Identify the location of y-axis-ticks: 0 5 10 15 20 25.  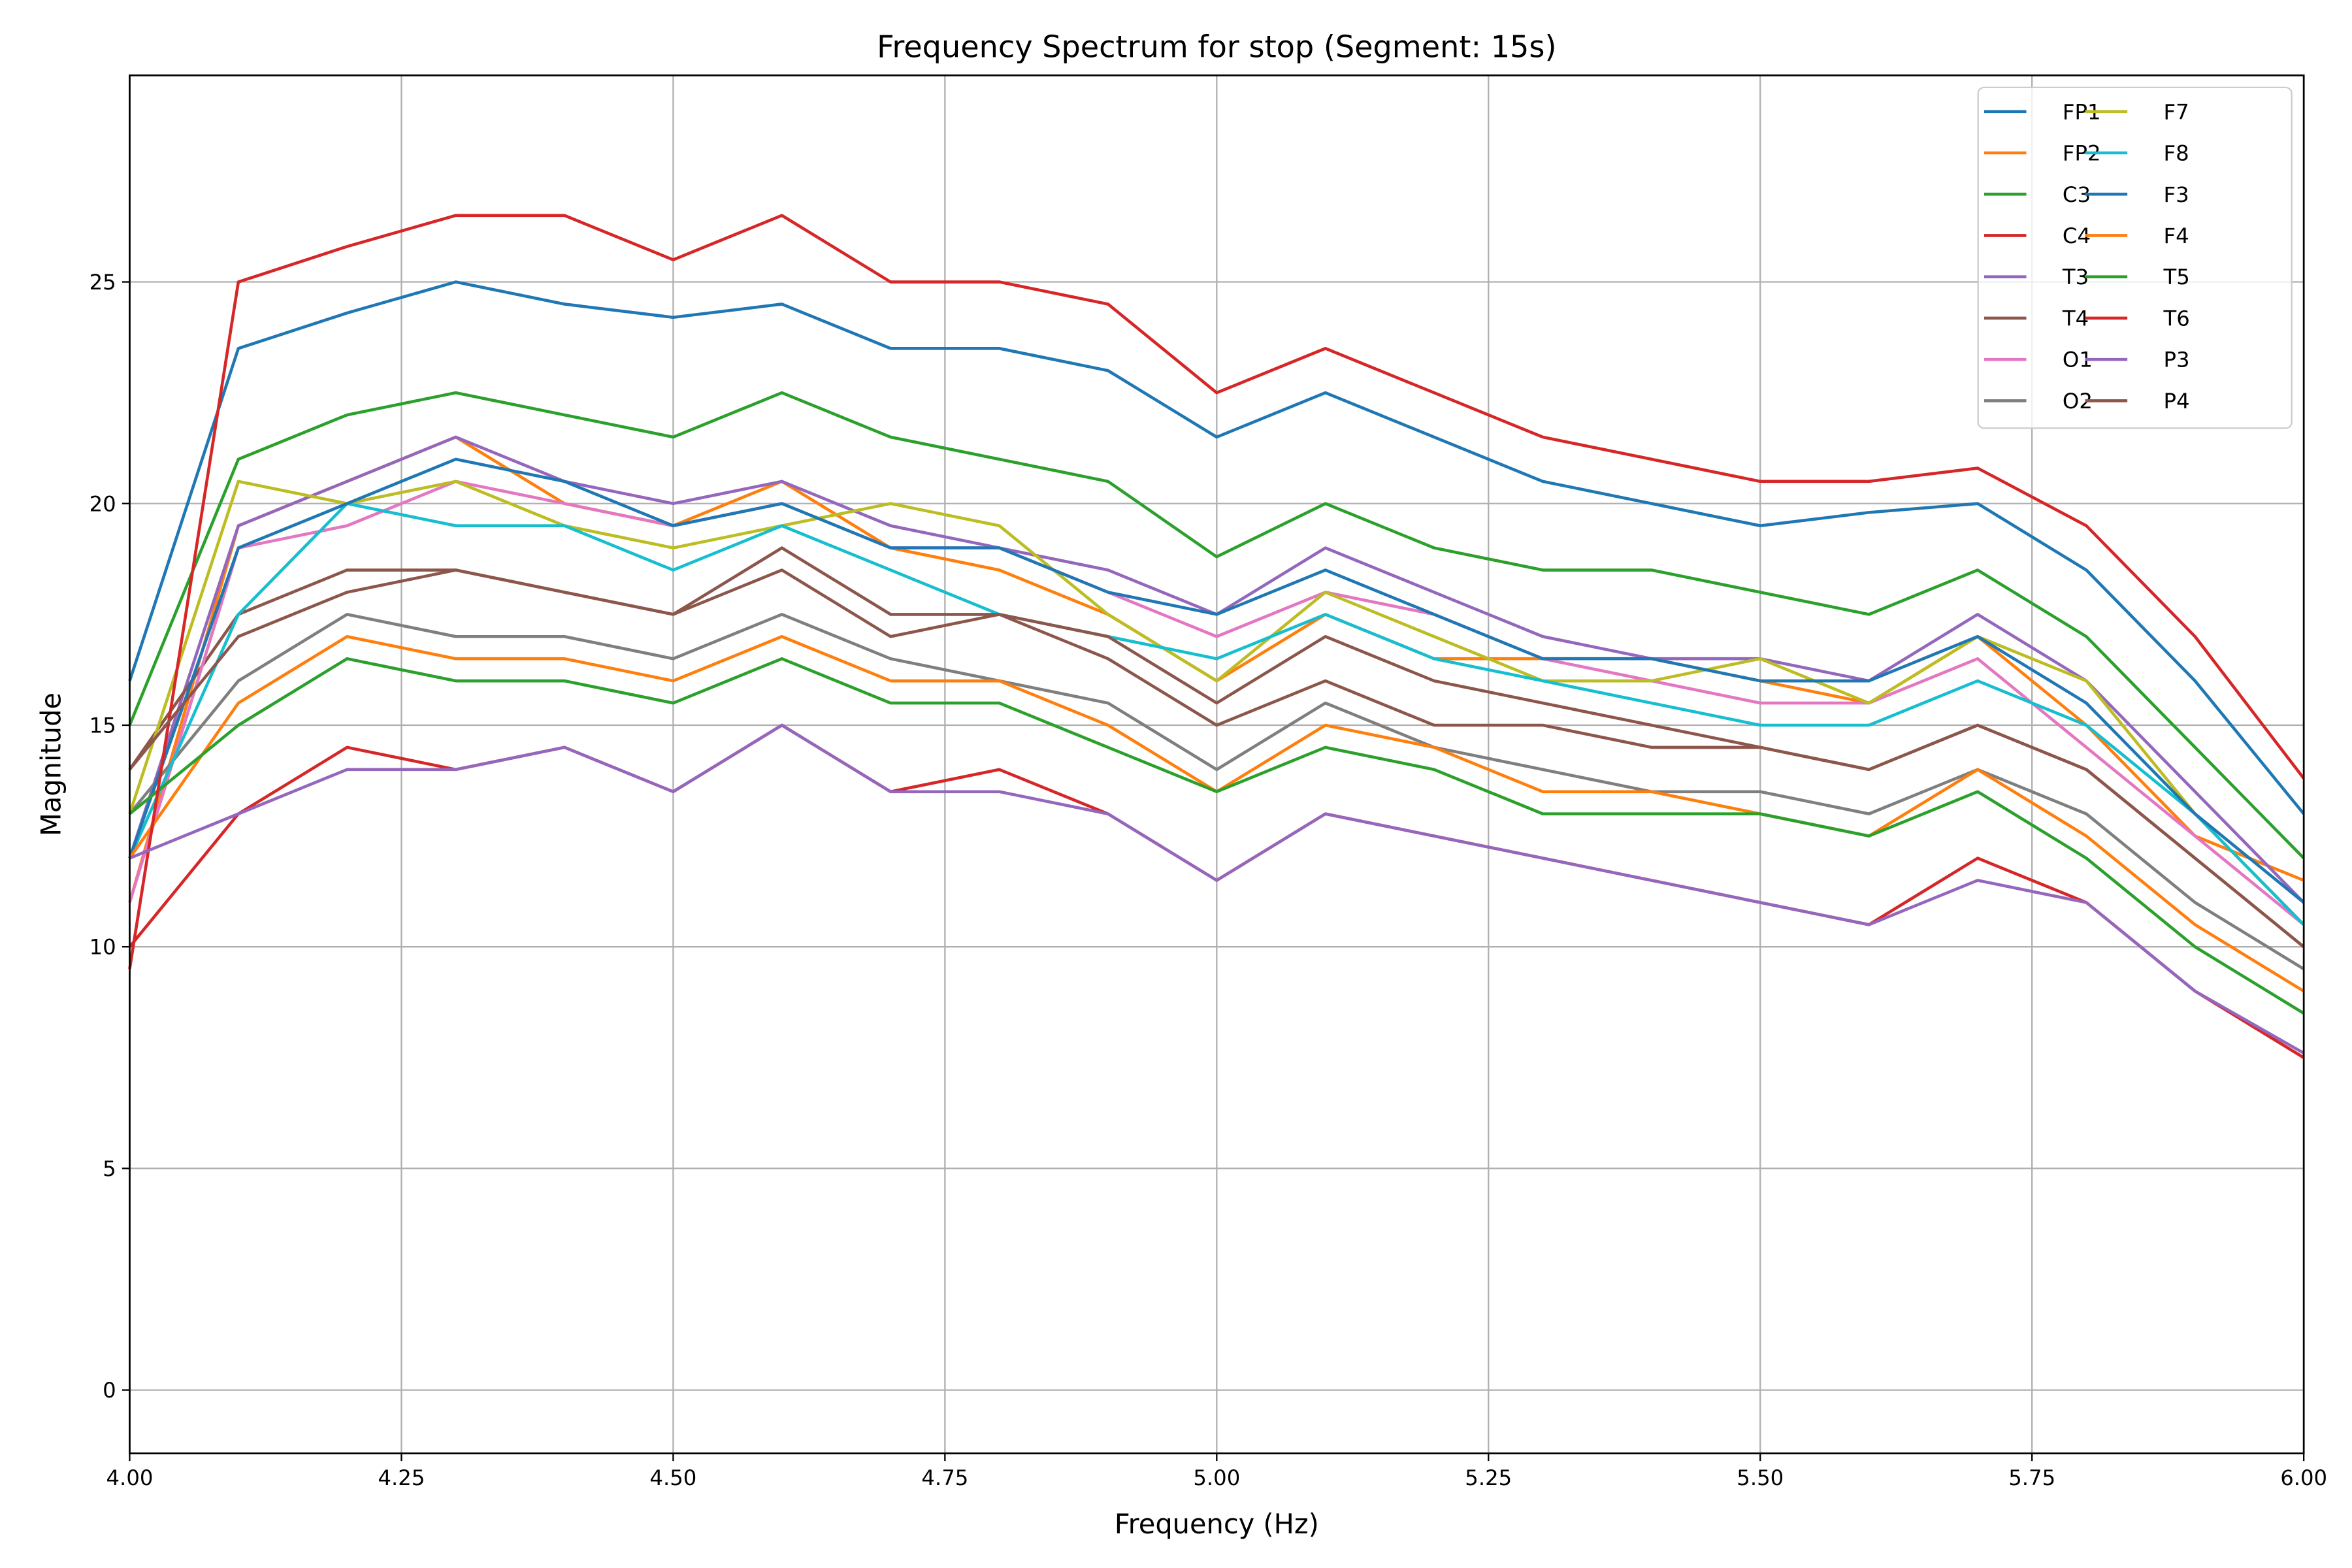
(110, 836).